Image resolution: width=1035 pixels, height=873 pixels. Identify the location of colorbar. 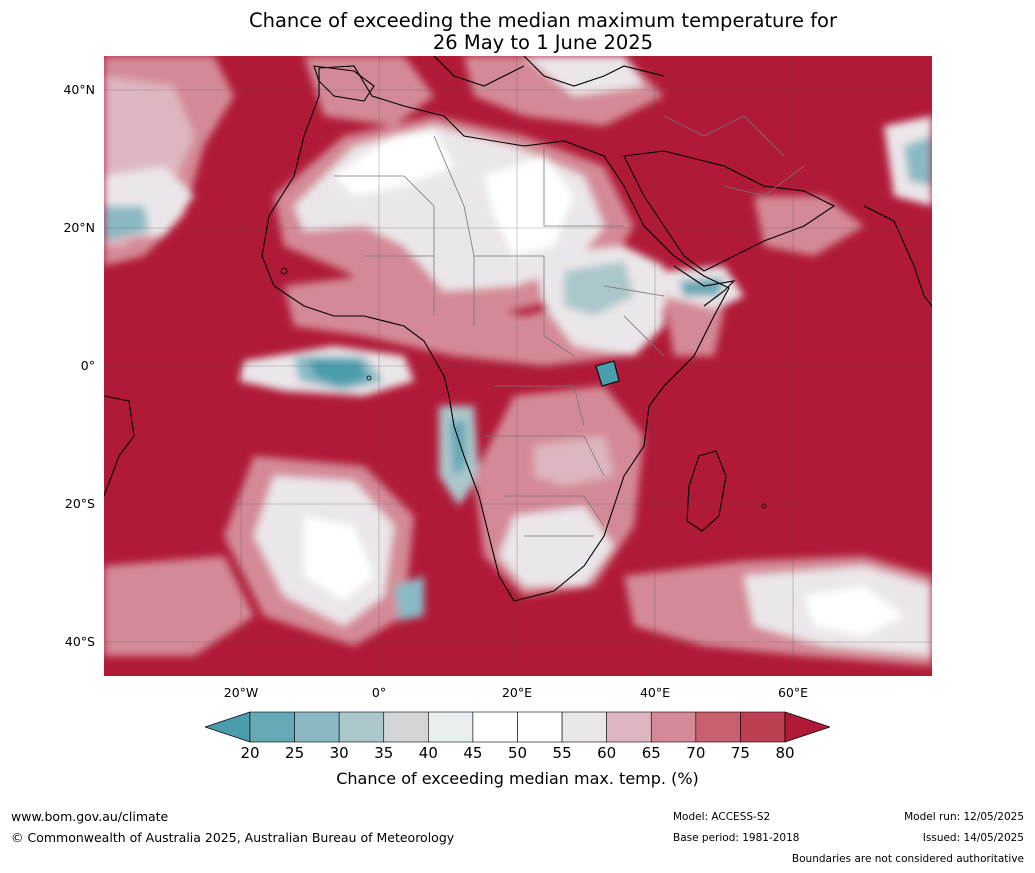
(517, 727).